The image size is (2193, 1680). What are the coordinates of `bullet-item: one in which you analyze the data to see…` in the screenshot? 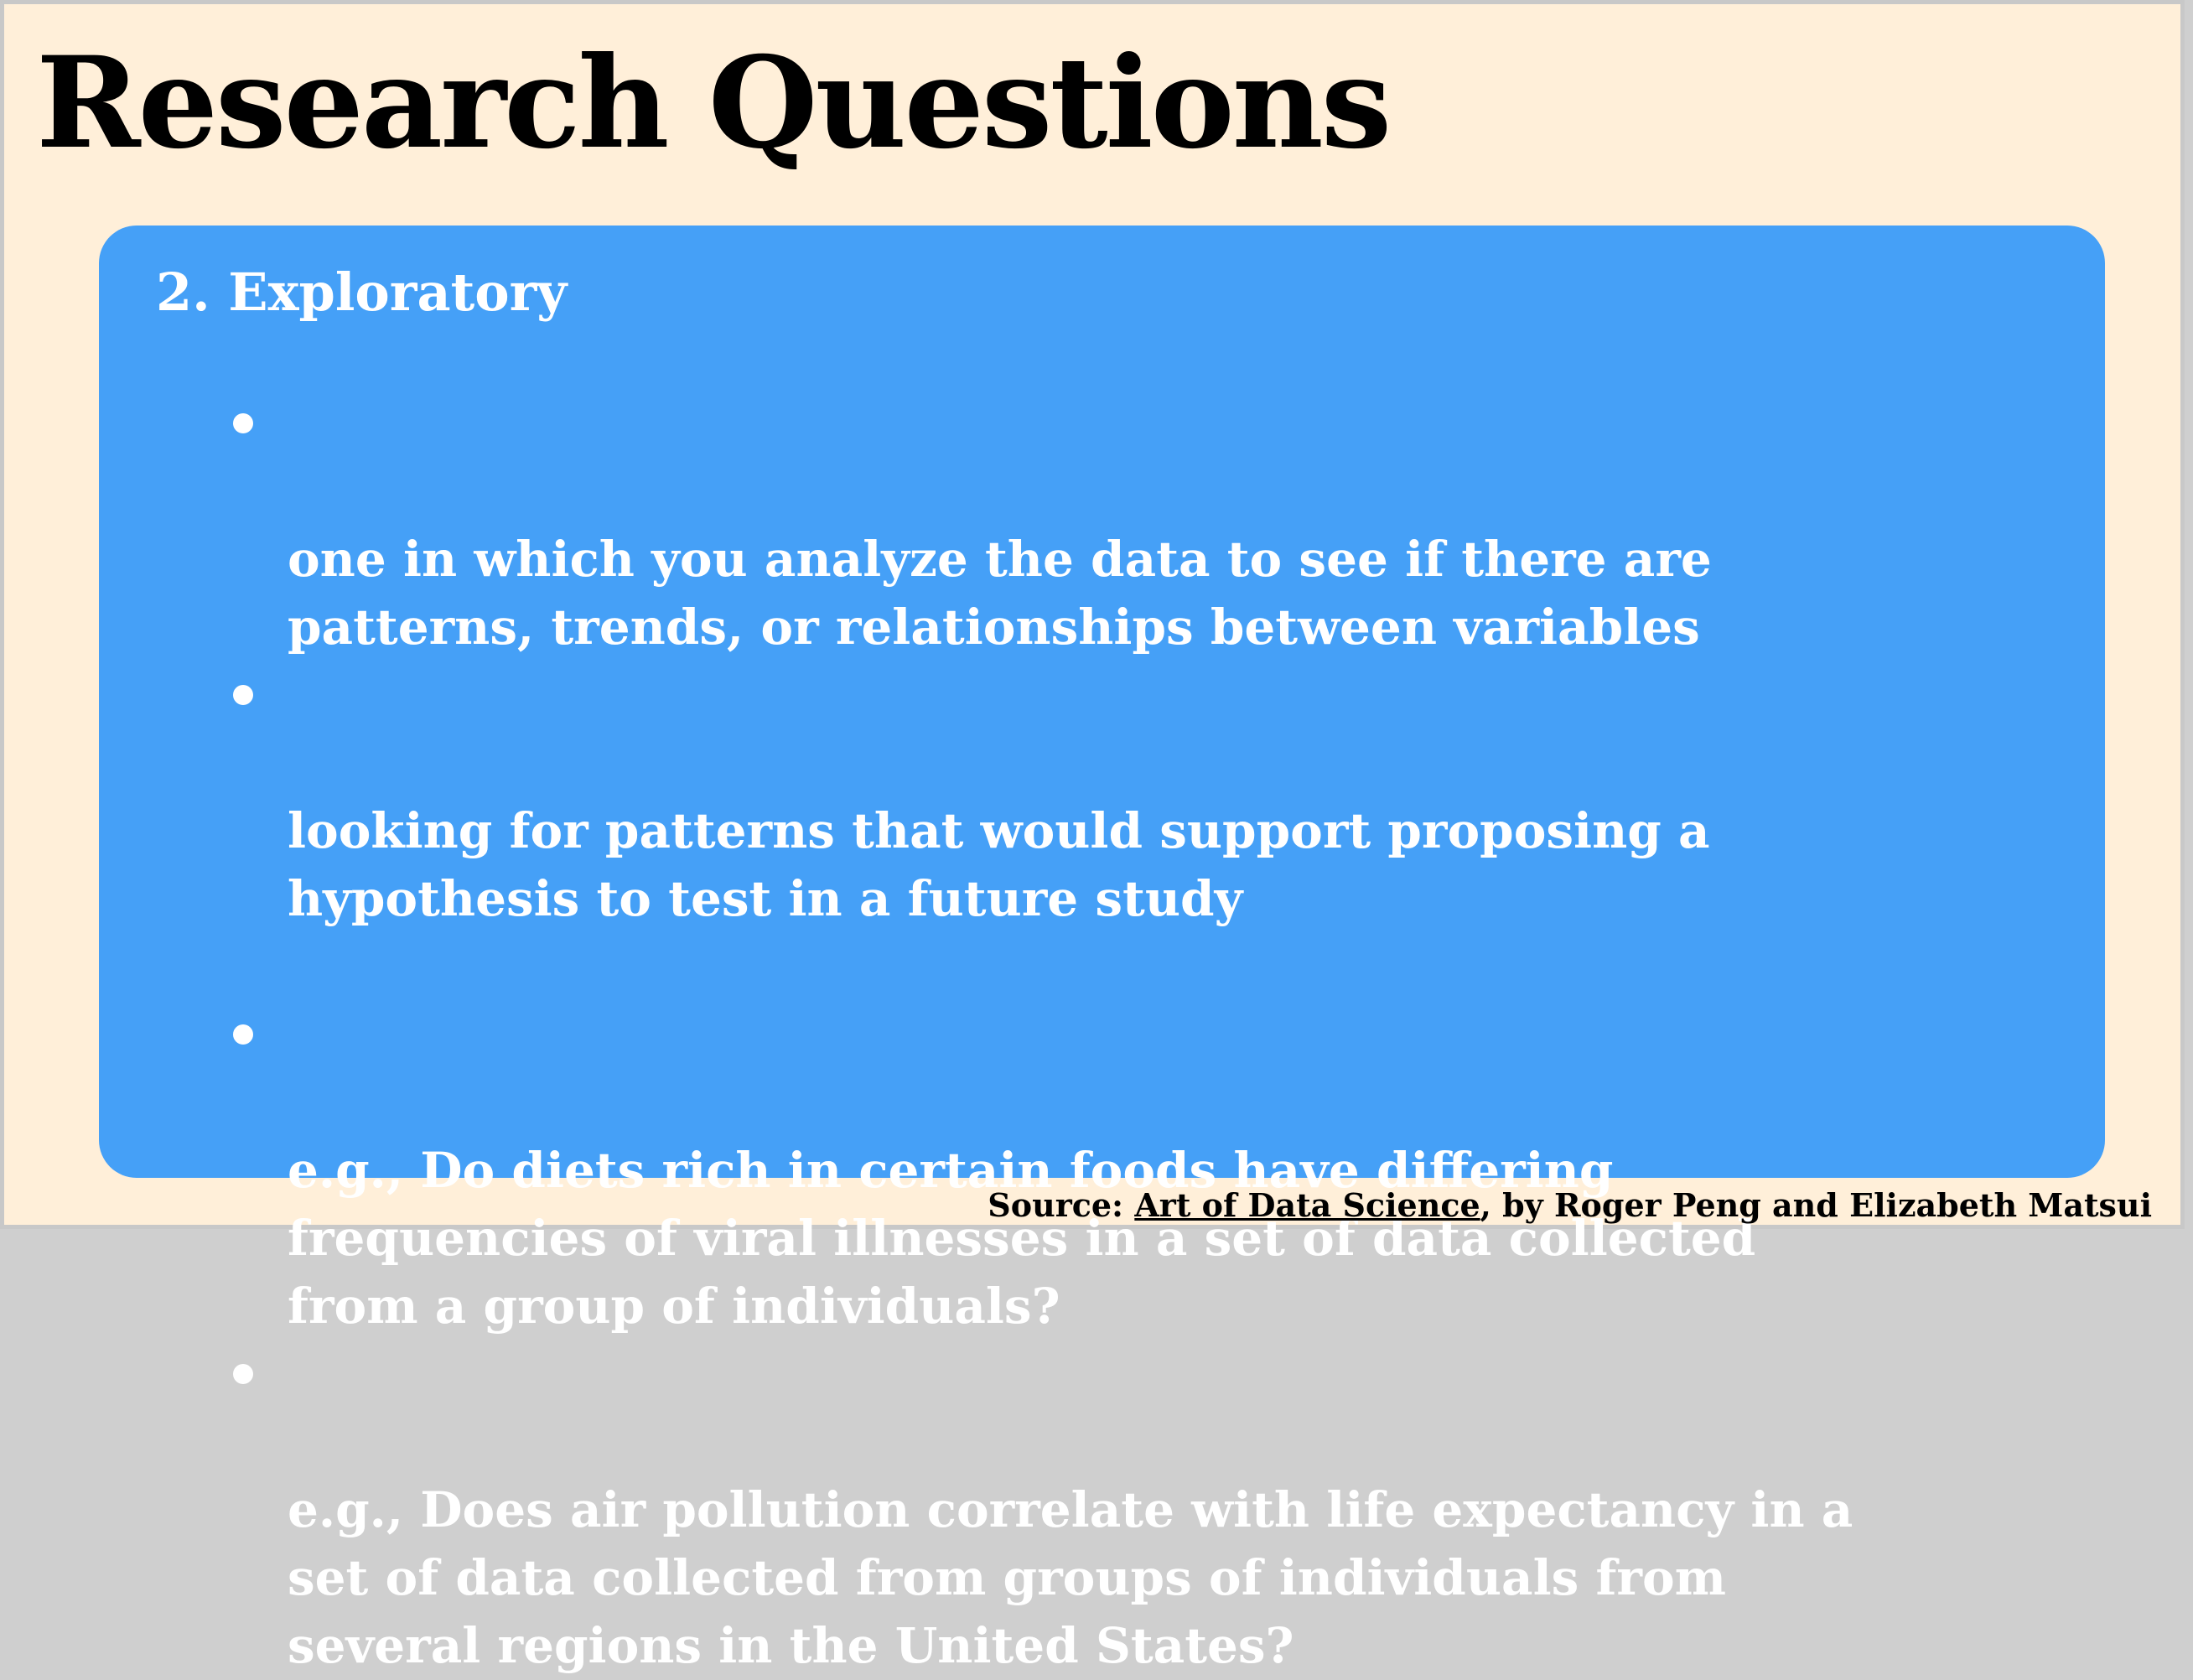 It's located at (1102, 525).